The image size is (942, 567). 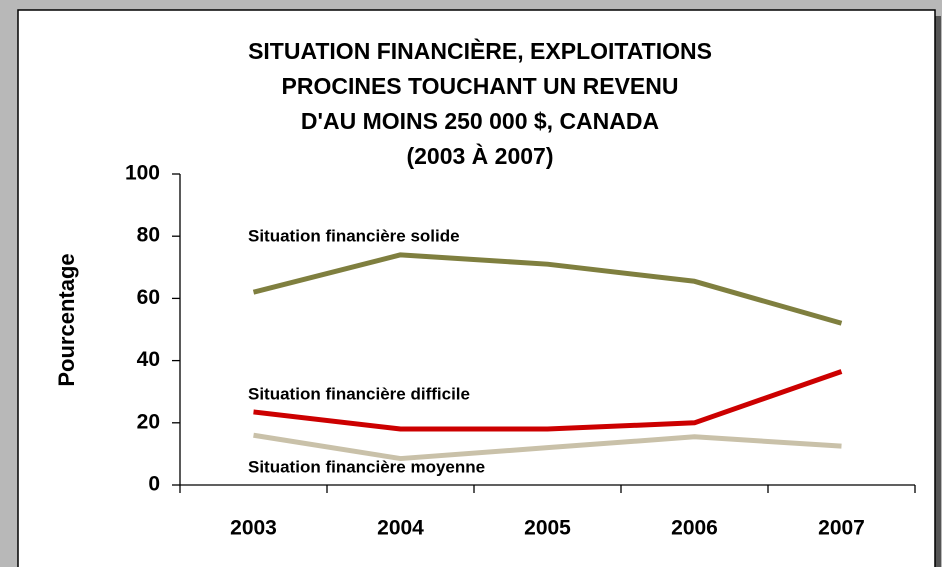 I want to click on x-tick-label: 2003, so click(x=253, y=528).